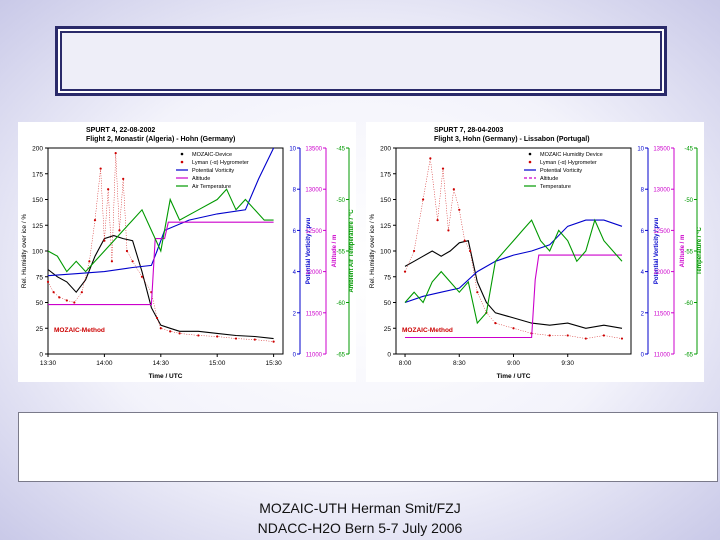 This screenshot has height=540, width=720. What do you see at coordinates (405, 363) in the screenshot?
I see `x-tick-label: 8:00` at bounding box center [405, 363].